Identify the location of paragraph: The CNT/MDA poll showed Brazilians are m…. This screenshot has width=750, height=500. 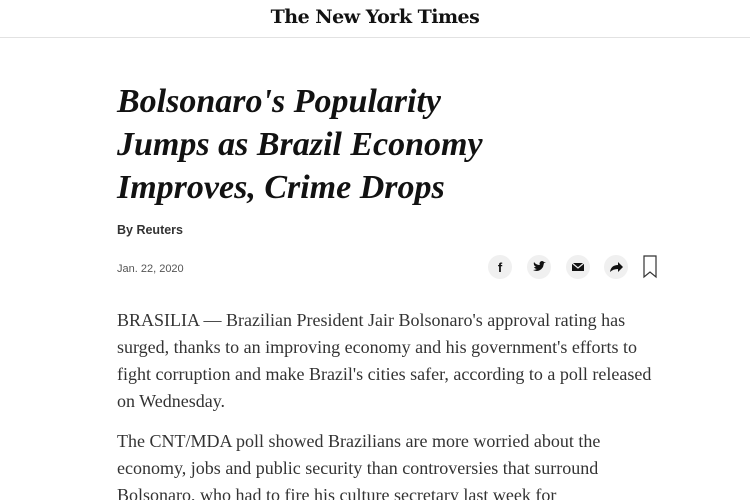
(359, 465).